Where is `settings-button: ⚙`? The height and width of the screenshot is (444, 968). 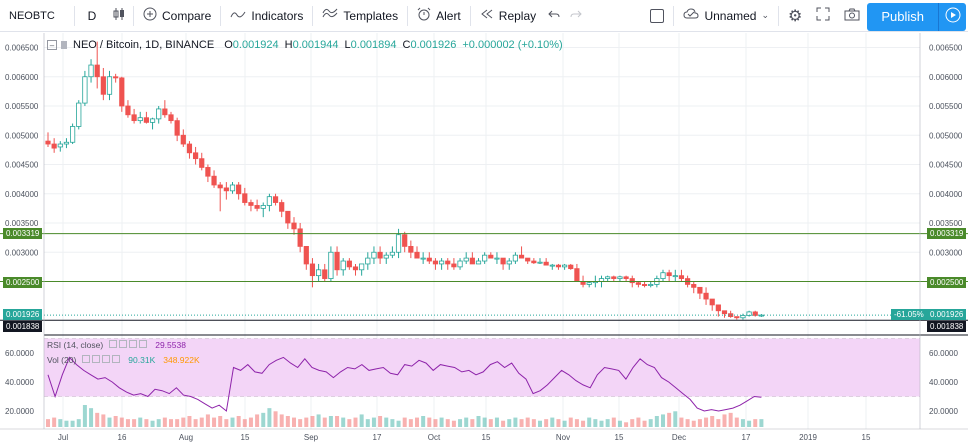 settings-button: ⚙ is located at coordinates (795, 16).